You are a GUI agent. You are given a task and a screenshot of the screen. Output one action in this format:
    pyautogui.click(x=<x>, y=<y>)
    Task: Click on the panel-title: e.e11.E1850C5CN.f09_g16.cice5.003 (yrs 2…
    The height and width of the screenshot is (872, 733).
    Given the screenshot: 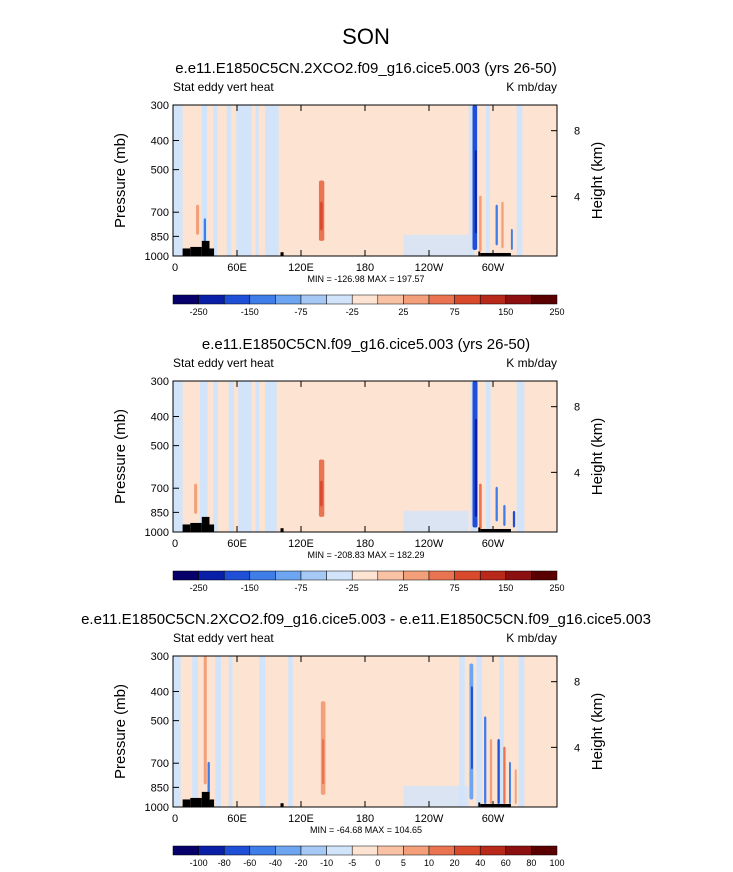 What is the action you would take?
    pyautogui.click(x=366, y=344)
    